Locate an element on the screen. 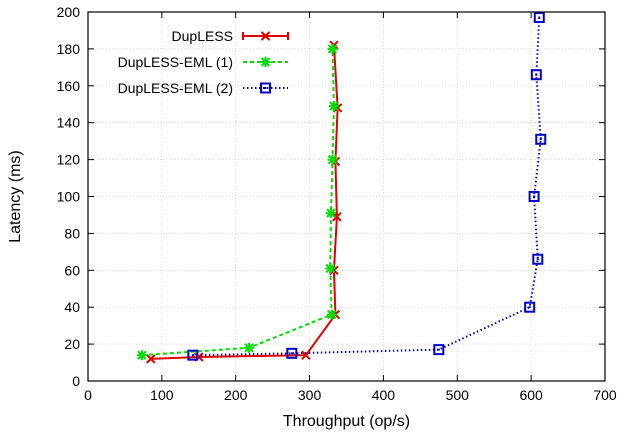 This screenshot has width=634, height=435. y-tick-label: 80 is located at coordinates (72, 233).